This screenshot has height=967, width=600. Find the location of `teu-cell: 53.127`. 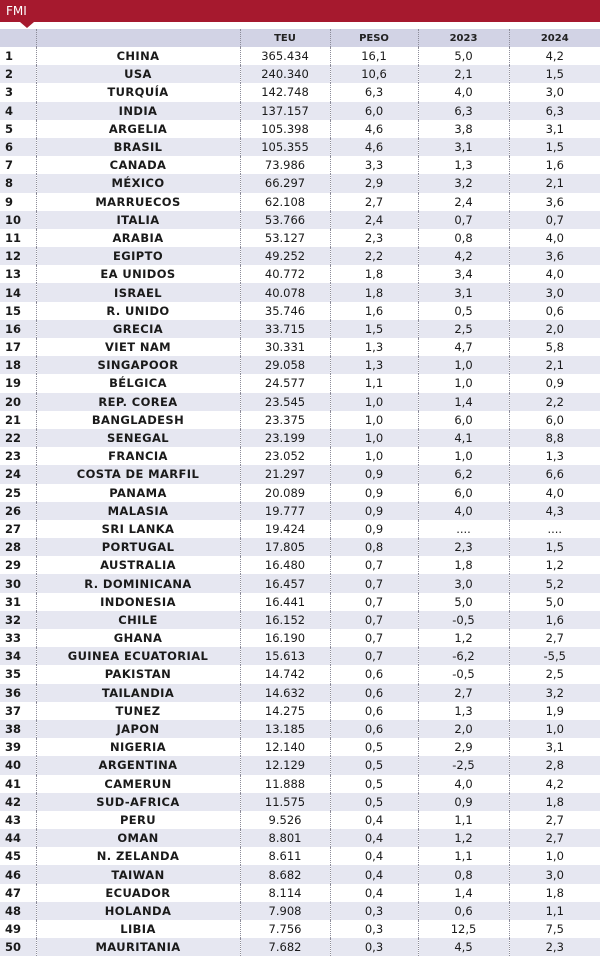

teu-cell: 53.127 is located at coordinates (284, 238).